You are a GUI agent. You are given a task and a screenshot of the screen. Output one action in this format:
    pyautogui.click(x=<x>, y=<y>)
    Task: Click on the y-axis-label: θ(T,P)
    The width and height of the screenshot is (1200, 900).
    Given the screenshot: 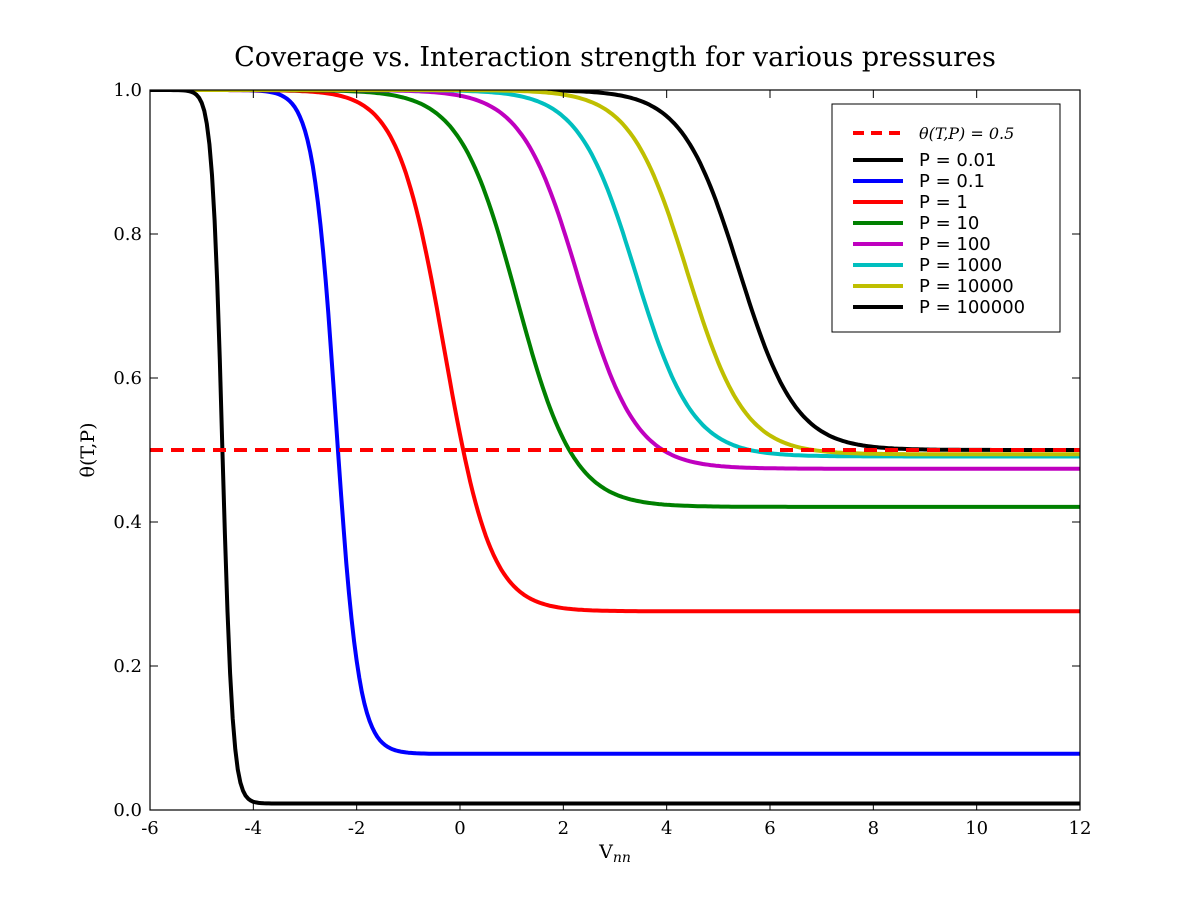 What is the action you would take?
    pyautogui.click(x=88, y=450)
    